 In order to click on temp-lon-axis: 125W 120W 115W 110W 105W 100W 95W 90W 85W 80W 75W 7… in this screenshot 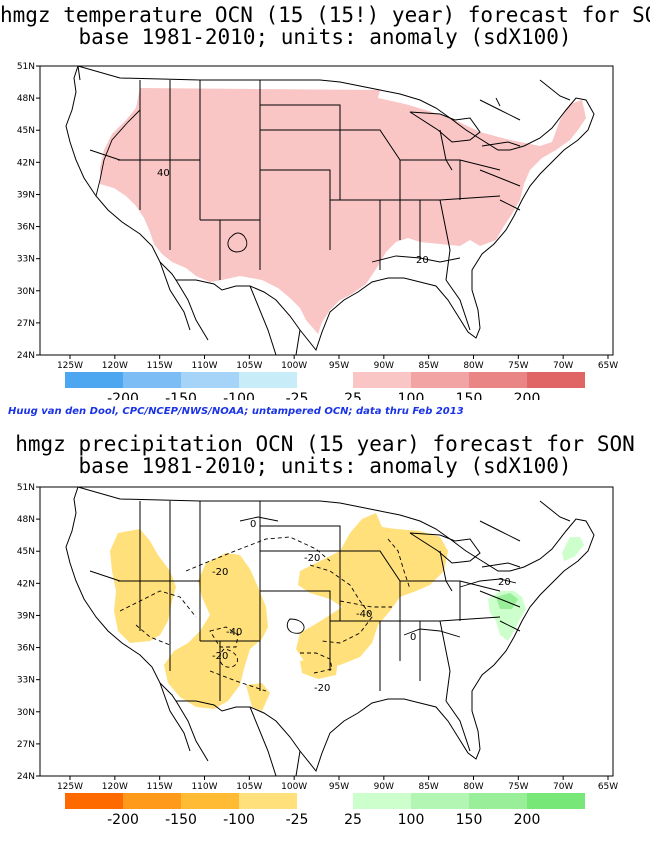, I will do `click(337, 363)`.